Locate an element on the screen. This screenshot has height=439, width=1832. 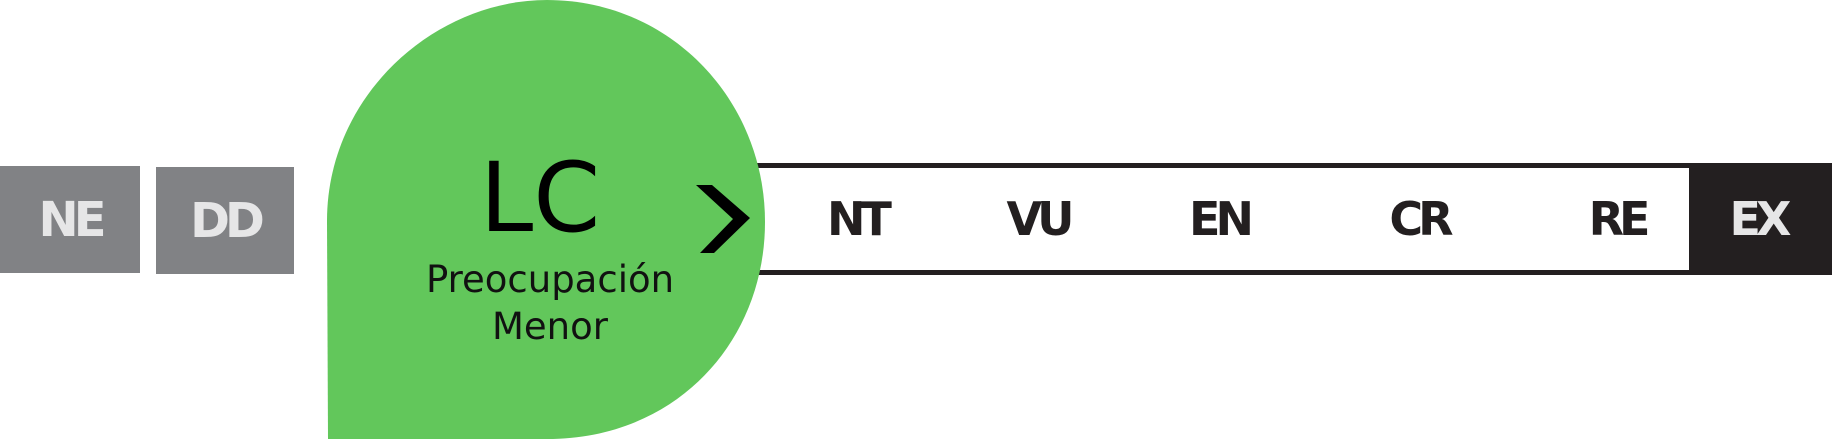
highlight-name: Preocupación Menor is located at coordinates (550, 303).